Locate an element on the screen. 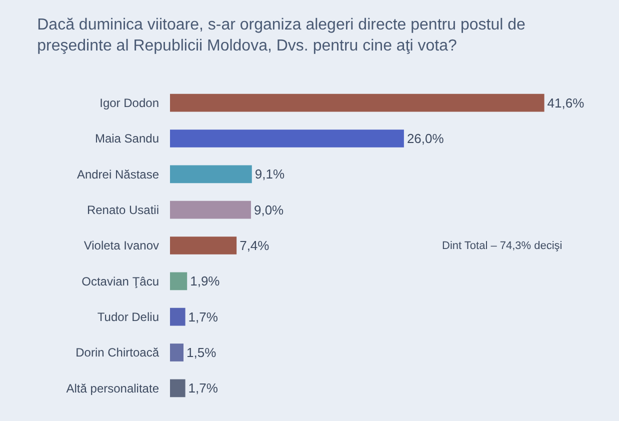  y-tick-label: Tudor Deliu is located at coordinates (128, 317).